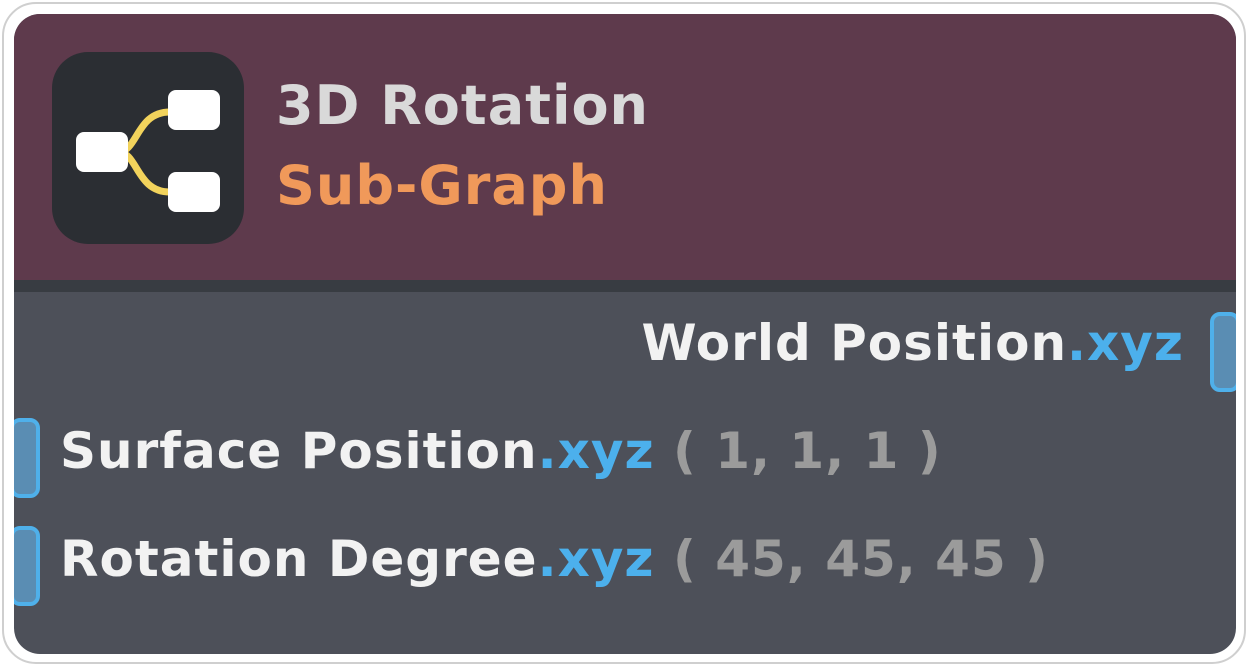 This screenshot has height=668, width=1250. I want to click on input-rotation-degree: Rotation Degree.xyz ( 45, 45, 45 ), so click(554, 559).